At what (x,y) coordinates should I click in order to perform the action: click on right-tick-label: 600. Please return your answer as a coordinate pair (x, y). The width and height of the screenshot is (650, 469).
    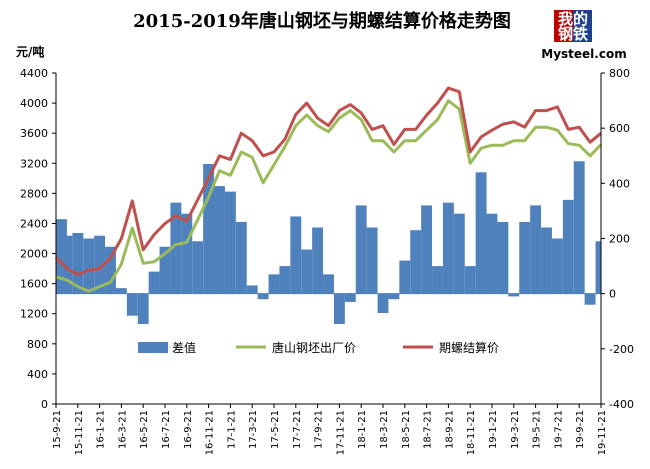
    Looking at the image, I should click on (619, 128).